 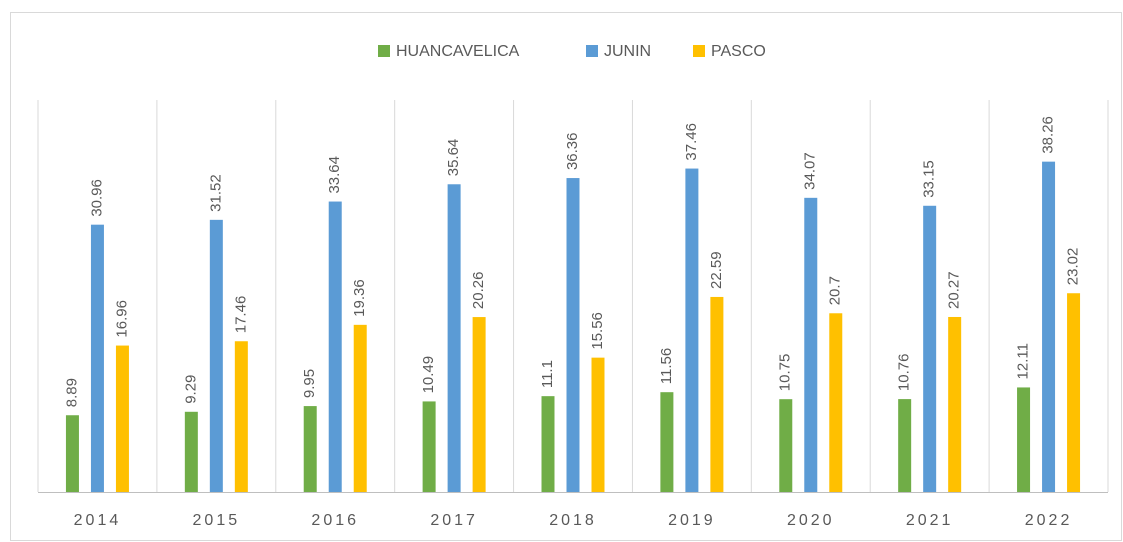 What do you see at coordinates (98, 520) in the screenshot?
I see `x-tick-label: 2014` at bounding box center [98, 520].